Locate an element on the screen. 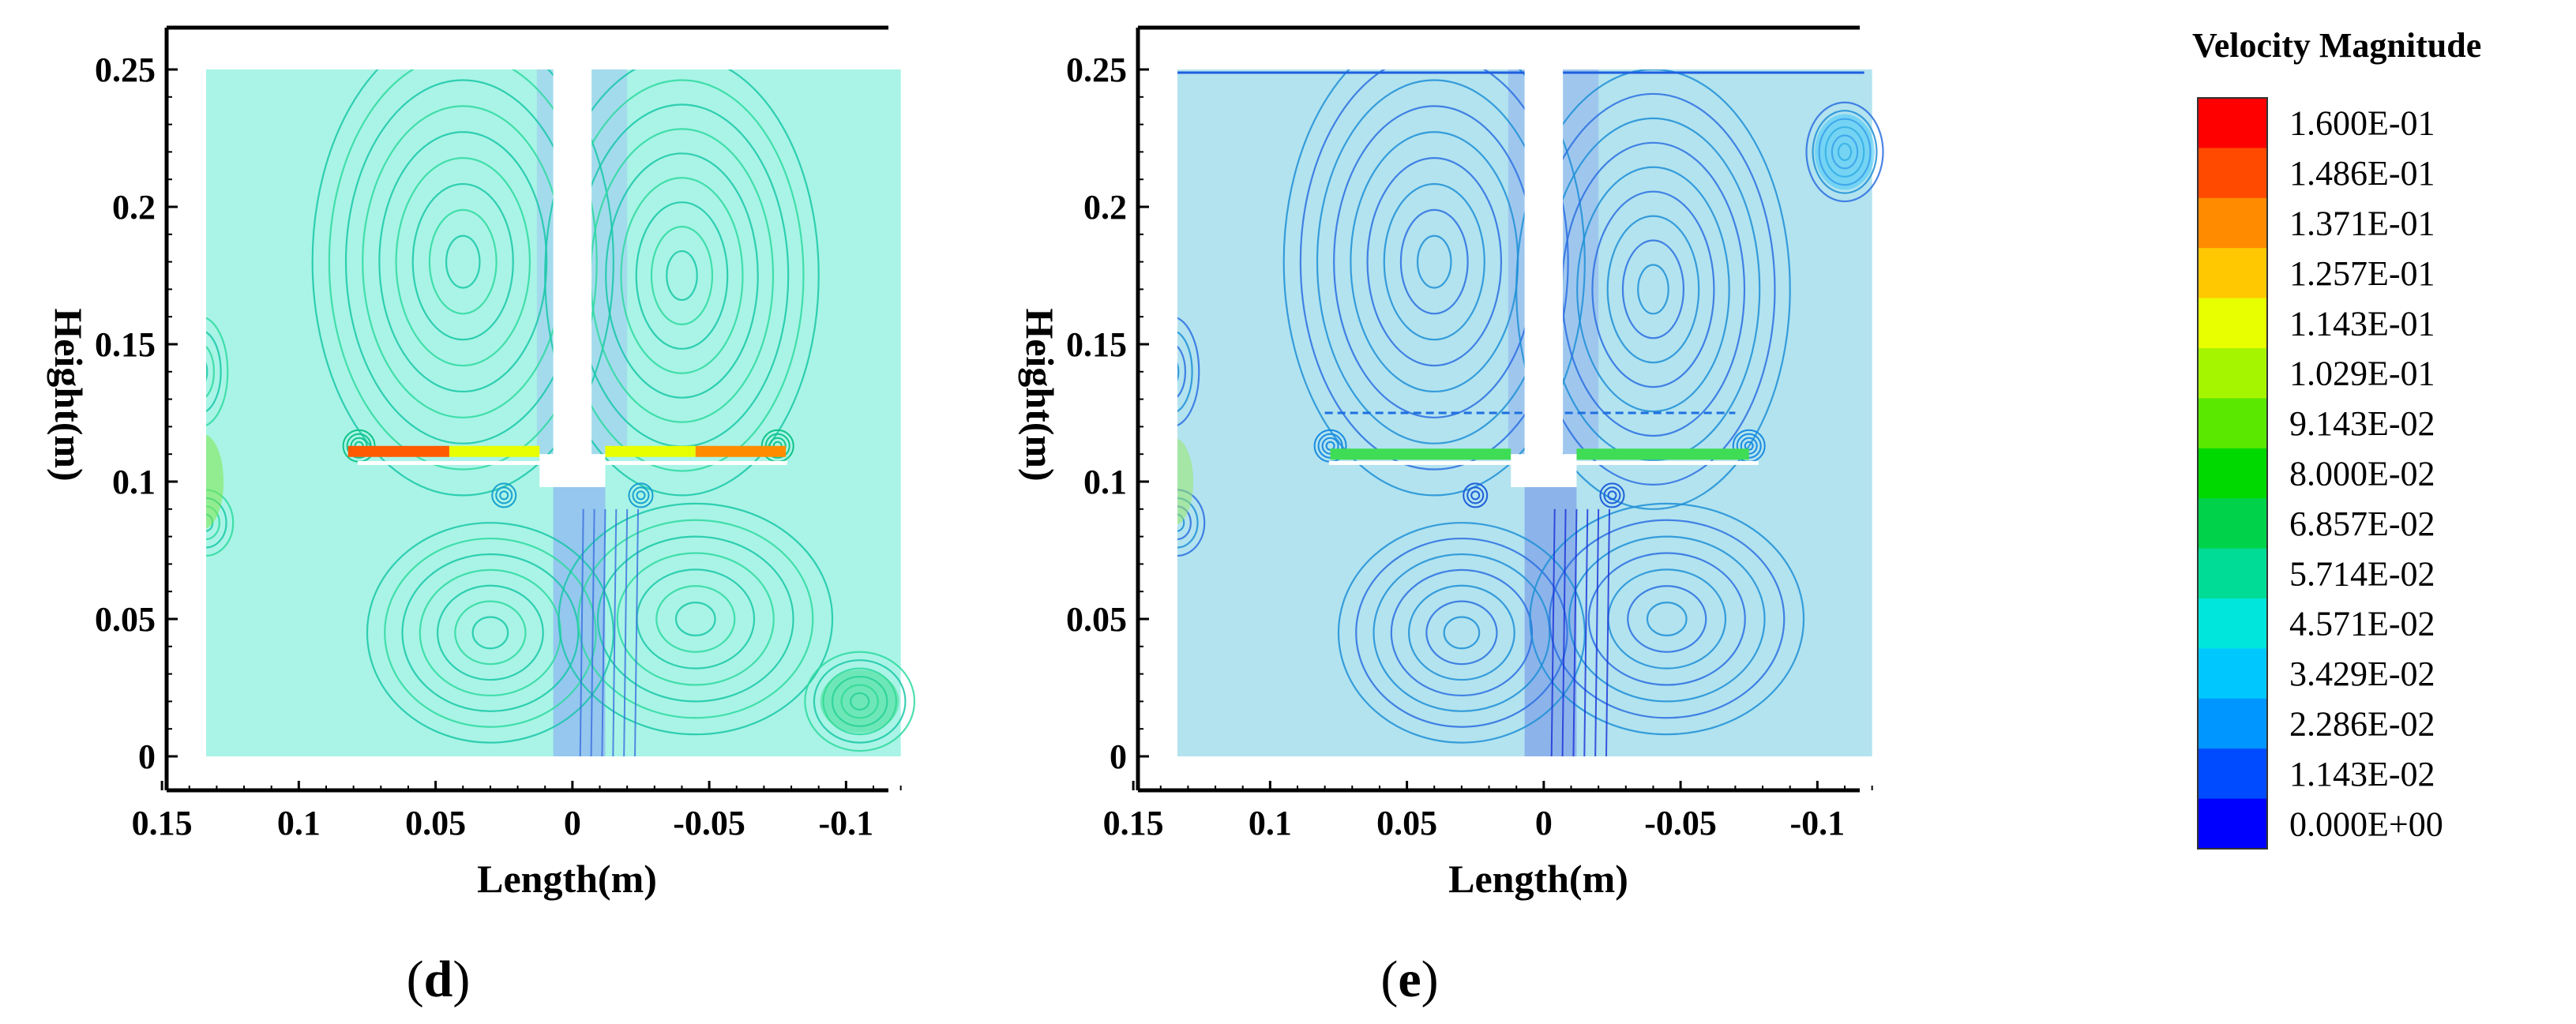  y-tick-label: 0.2 is located at coordinates (1105, 207).